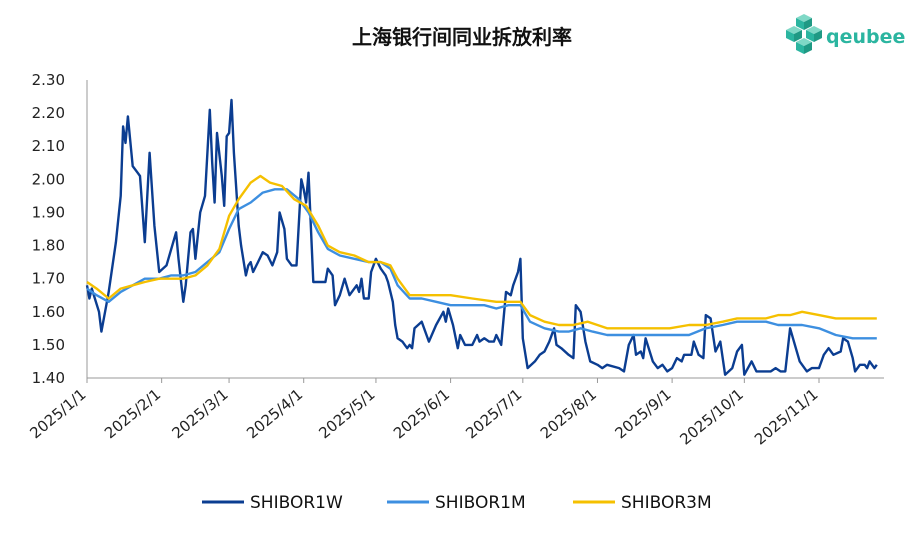  I want to click on x-tick-label: 2025/10/1, so click(711, 416).